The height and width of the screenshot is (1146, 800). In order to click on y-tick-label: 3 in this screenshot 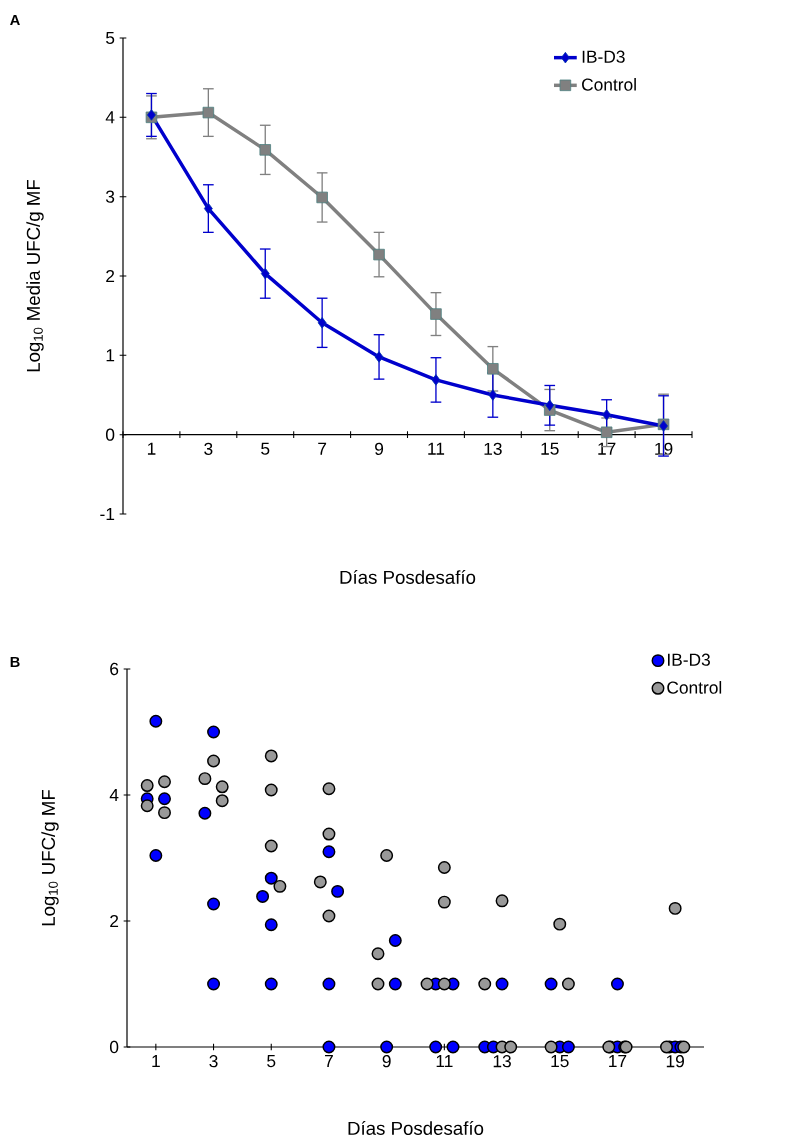, I will do `click(110, 196)`.